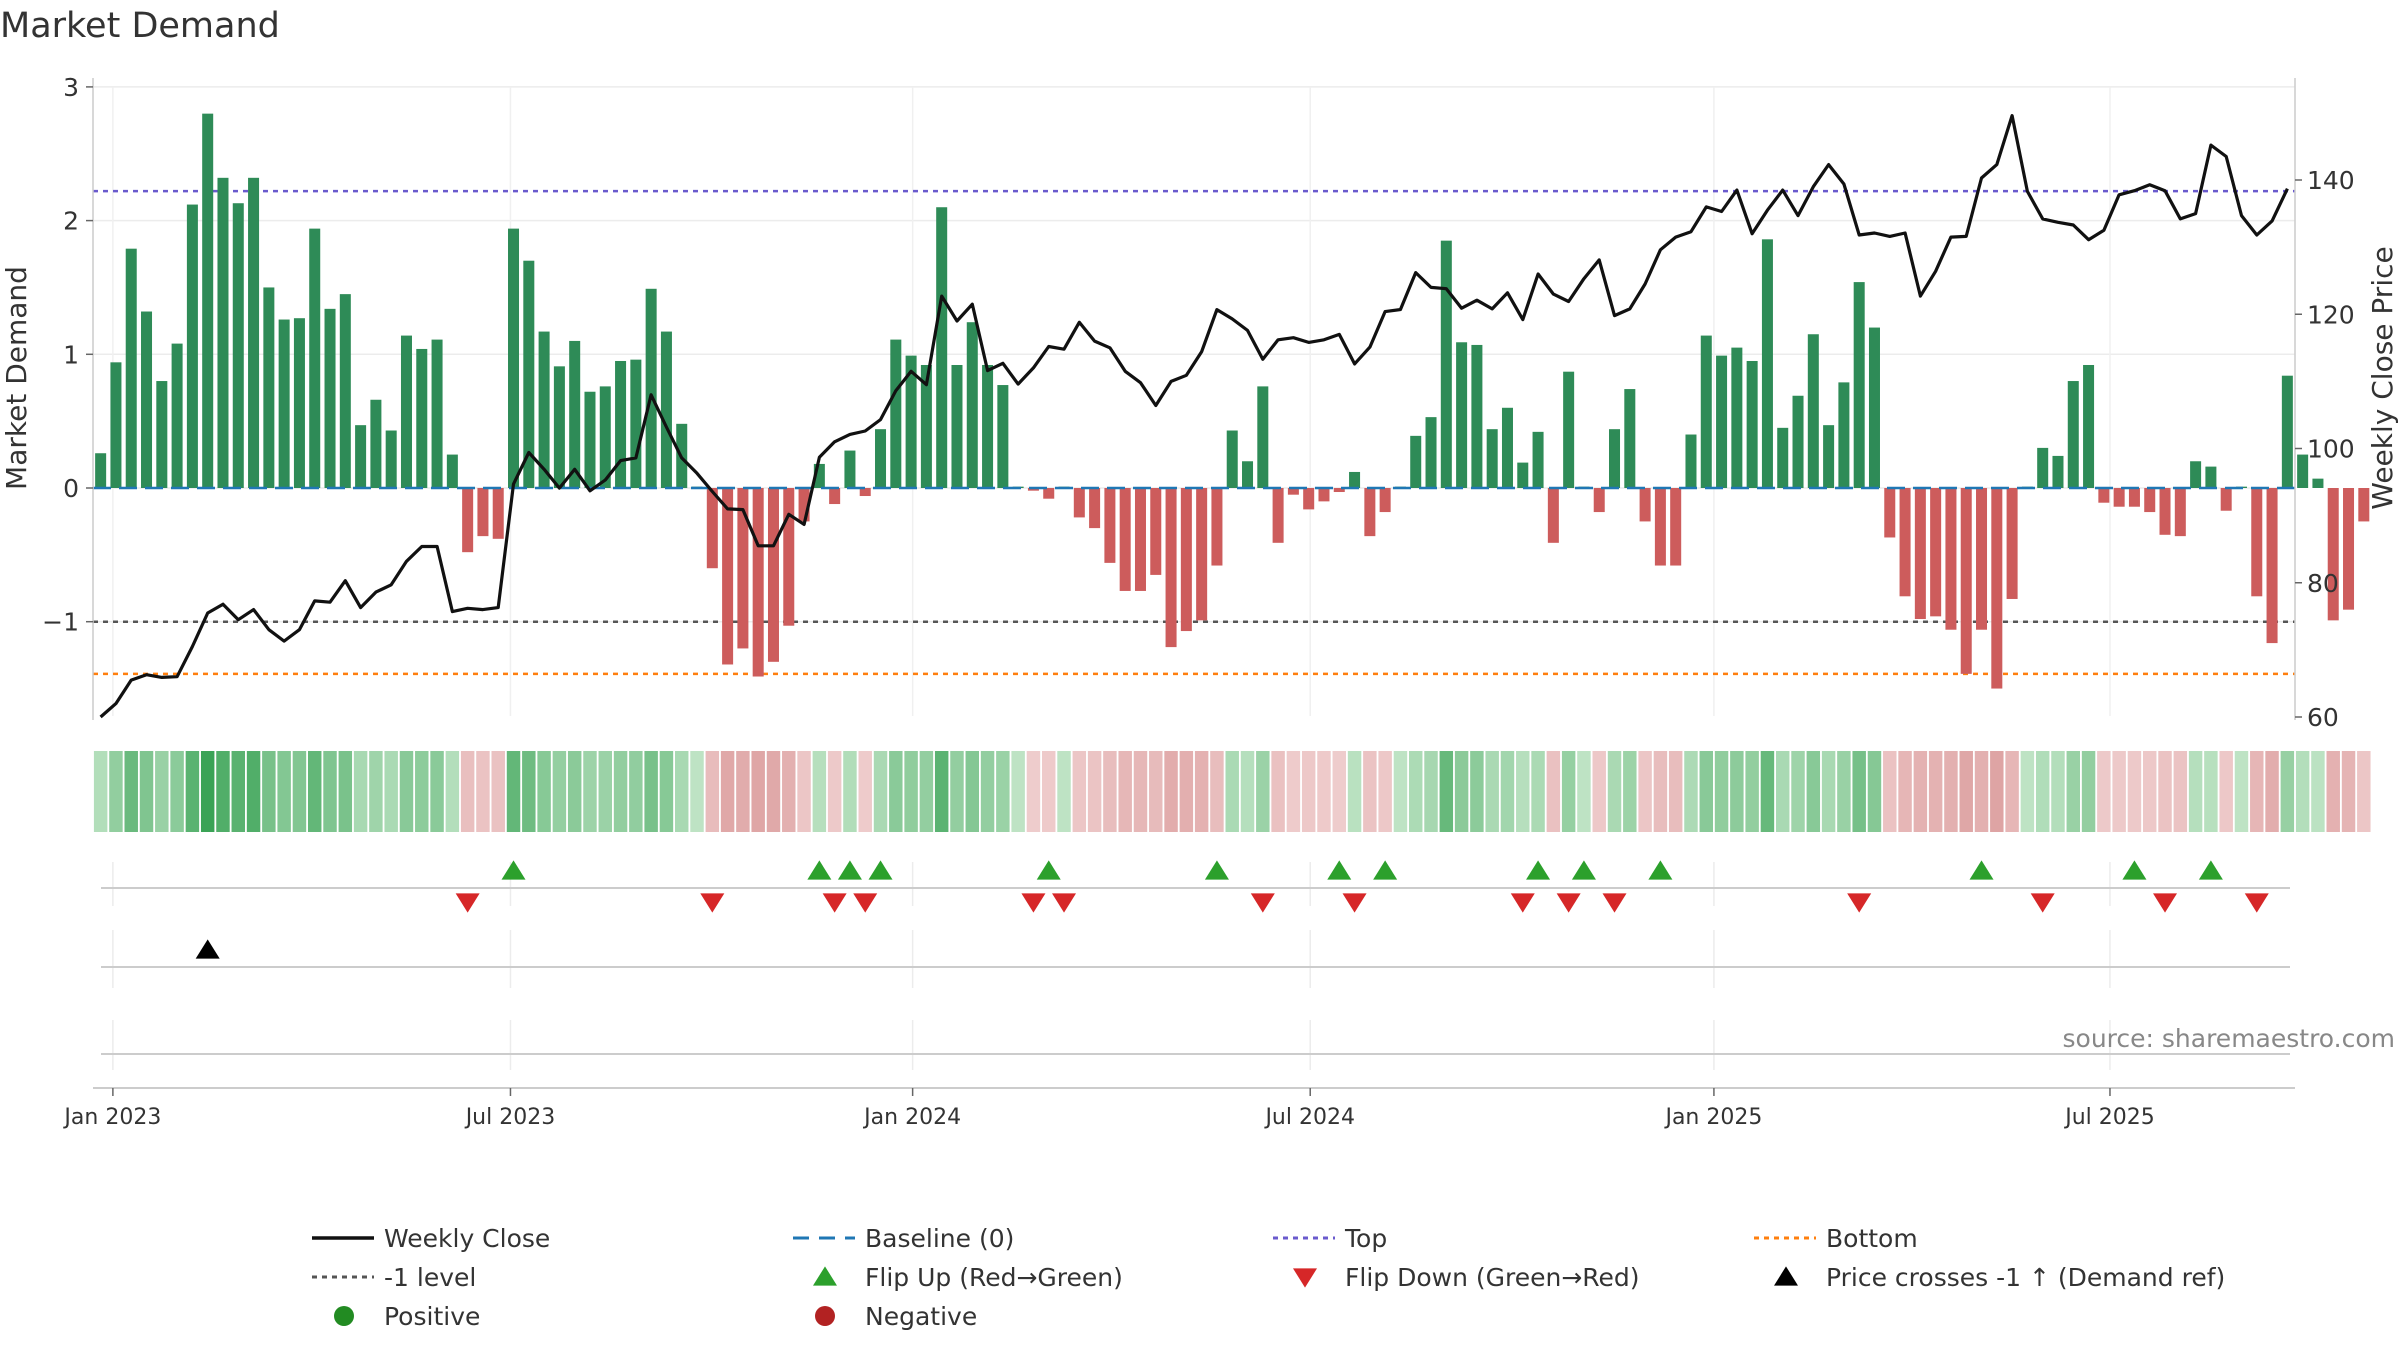 The image size is (2400, 1350). I want to click on y-axis-label: Market Demand, so click(16, 378).